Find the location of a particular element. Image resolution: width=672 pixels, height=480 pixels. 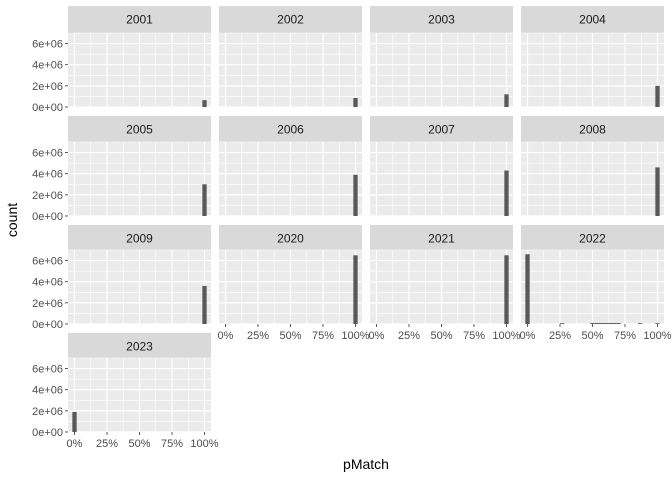

facet-2003: 2003 is located at coordinates (441, 57).